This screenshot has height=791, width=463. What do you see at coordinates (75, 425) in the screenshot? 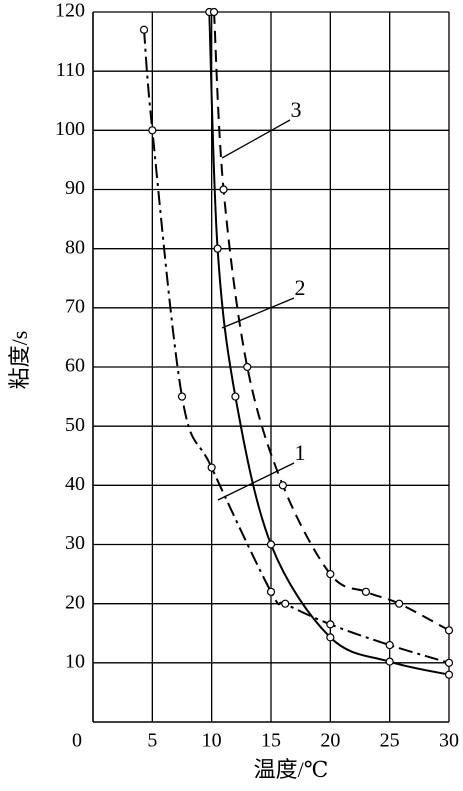
I see `y-tick-label: 50` at bounding box center [75, 425].